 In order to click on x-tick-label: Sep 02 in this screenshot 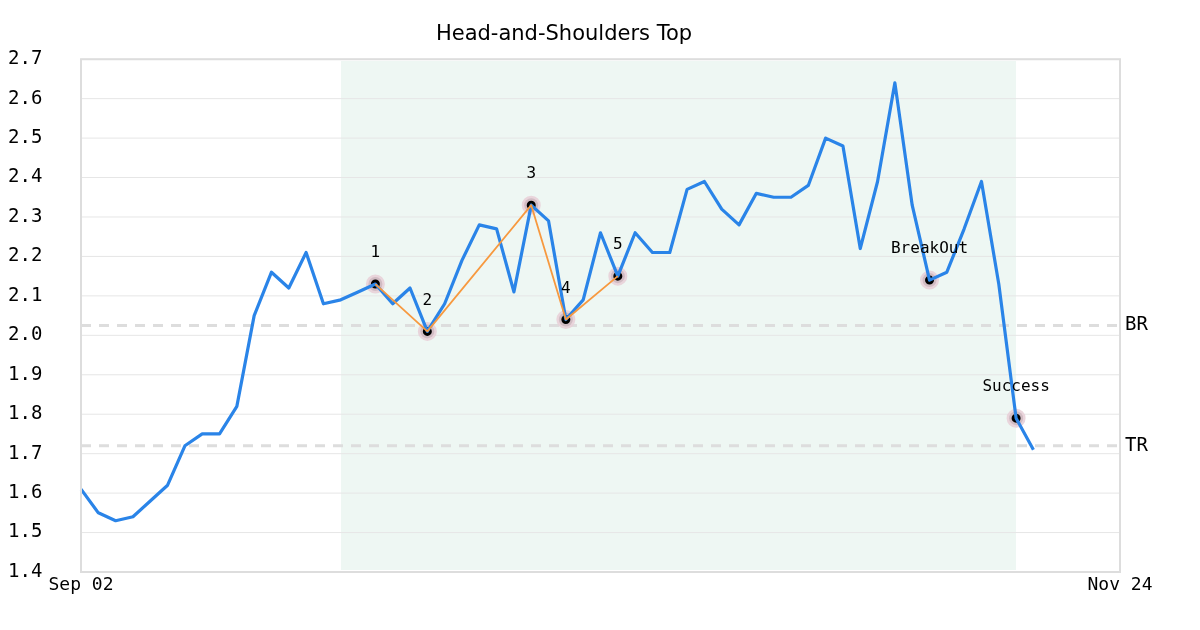, I will do `click(81, 584)`.